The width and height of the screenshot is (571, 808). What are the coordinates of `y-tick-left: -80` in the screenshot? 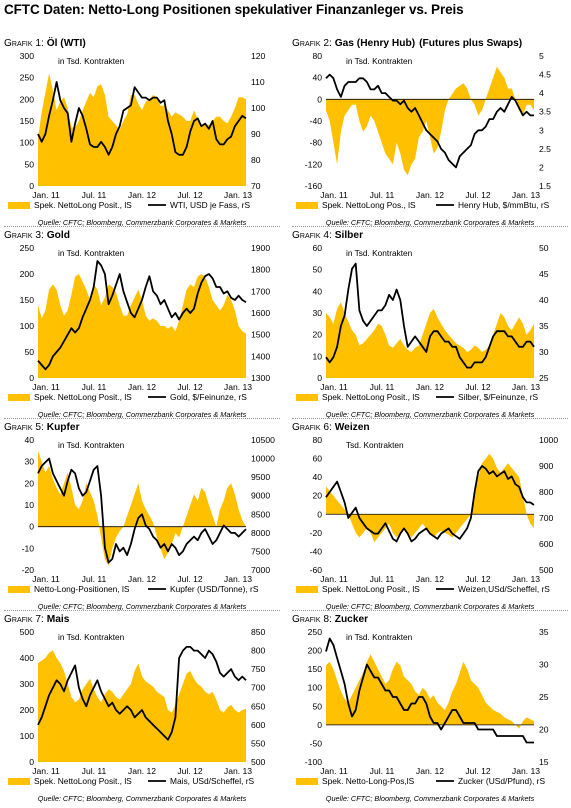 It's located at (316, 143).